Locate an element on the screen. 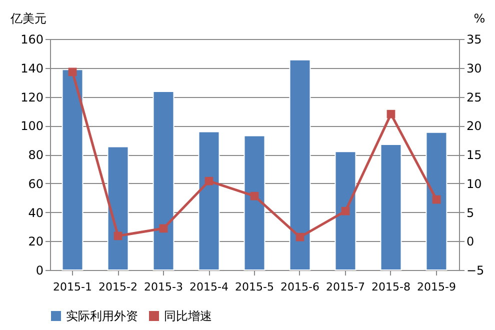 The height and width of the screenshot is (330, 495). x-tick-label: 2015-9 is located at coordinates (436, 287).